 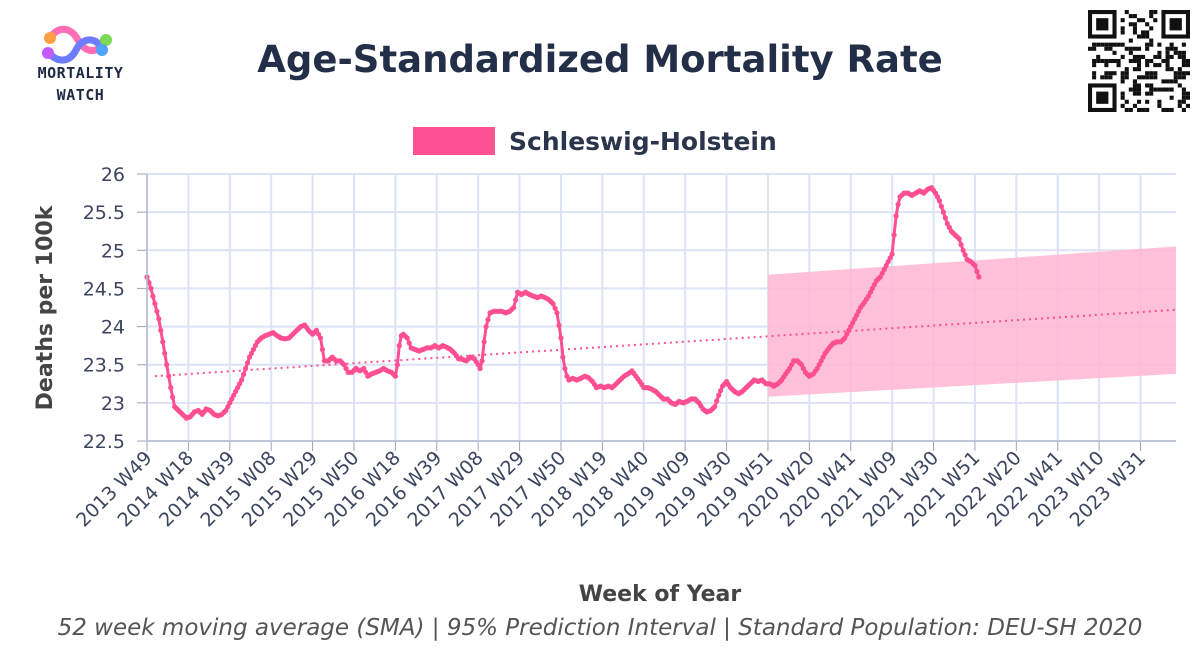 I want to click on qr-code, so click(x=1139, y=61).